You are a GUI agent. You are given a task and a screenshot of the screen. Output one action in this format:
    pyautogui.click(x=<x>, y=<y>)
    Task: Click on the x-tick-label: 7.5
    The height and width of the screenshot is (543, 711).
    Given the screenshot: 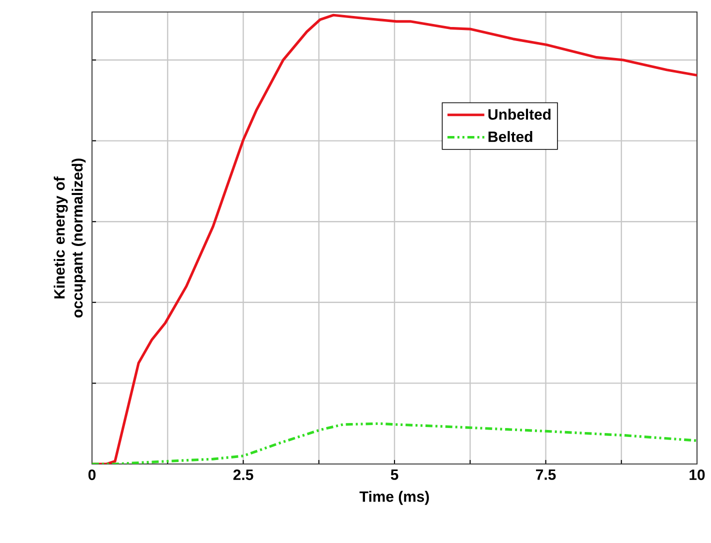 What is the action you would take?
    pyautogui.click(x=546, y=474)
    